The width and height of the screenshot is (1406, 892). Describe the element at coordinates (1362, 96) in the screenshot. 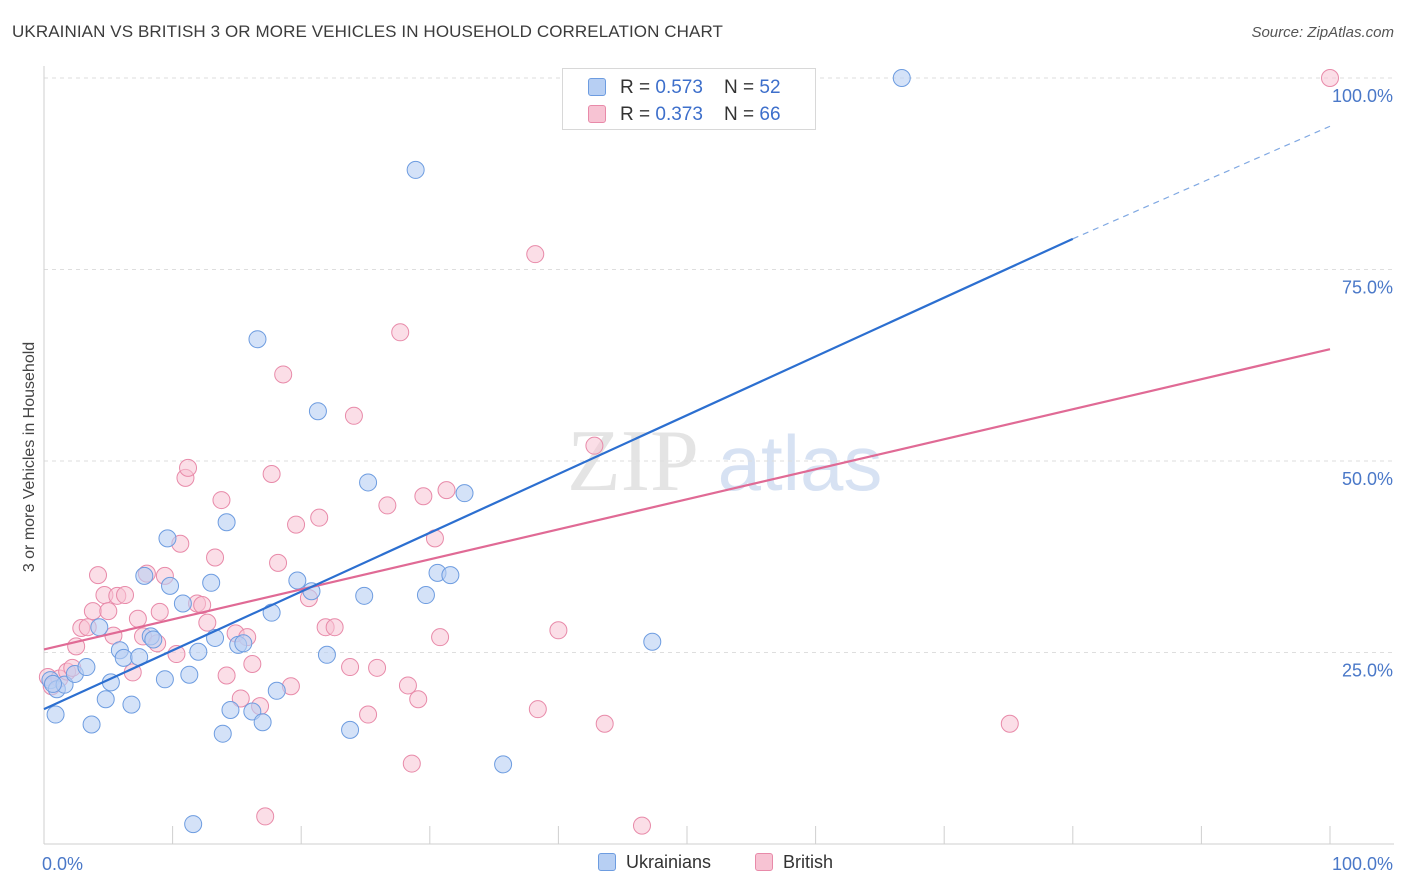

I see `y-tick-label: 100.0%` at that location.